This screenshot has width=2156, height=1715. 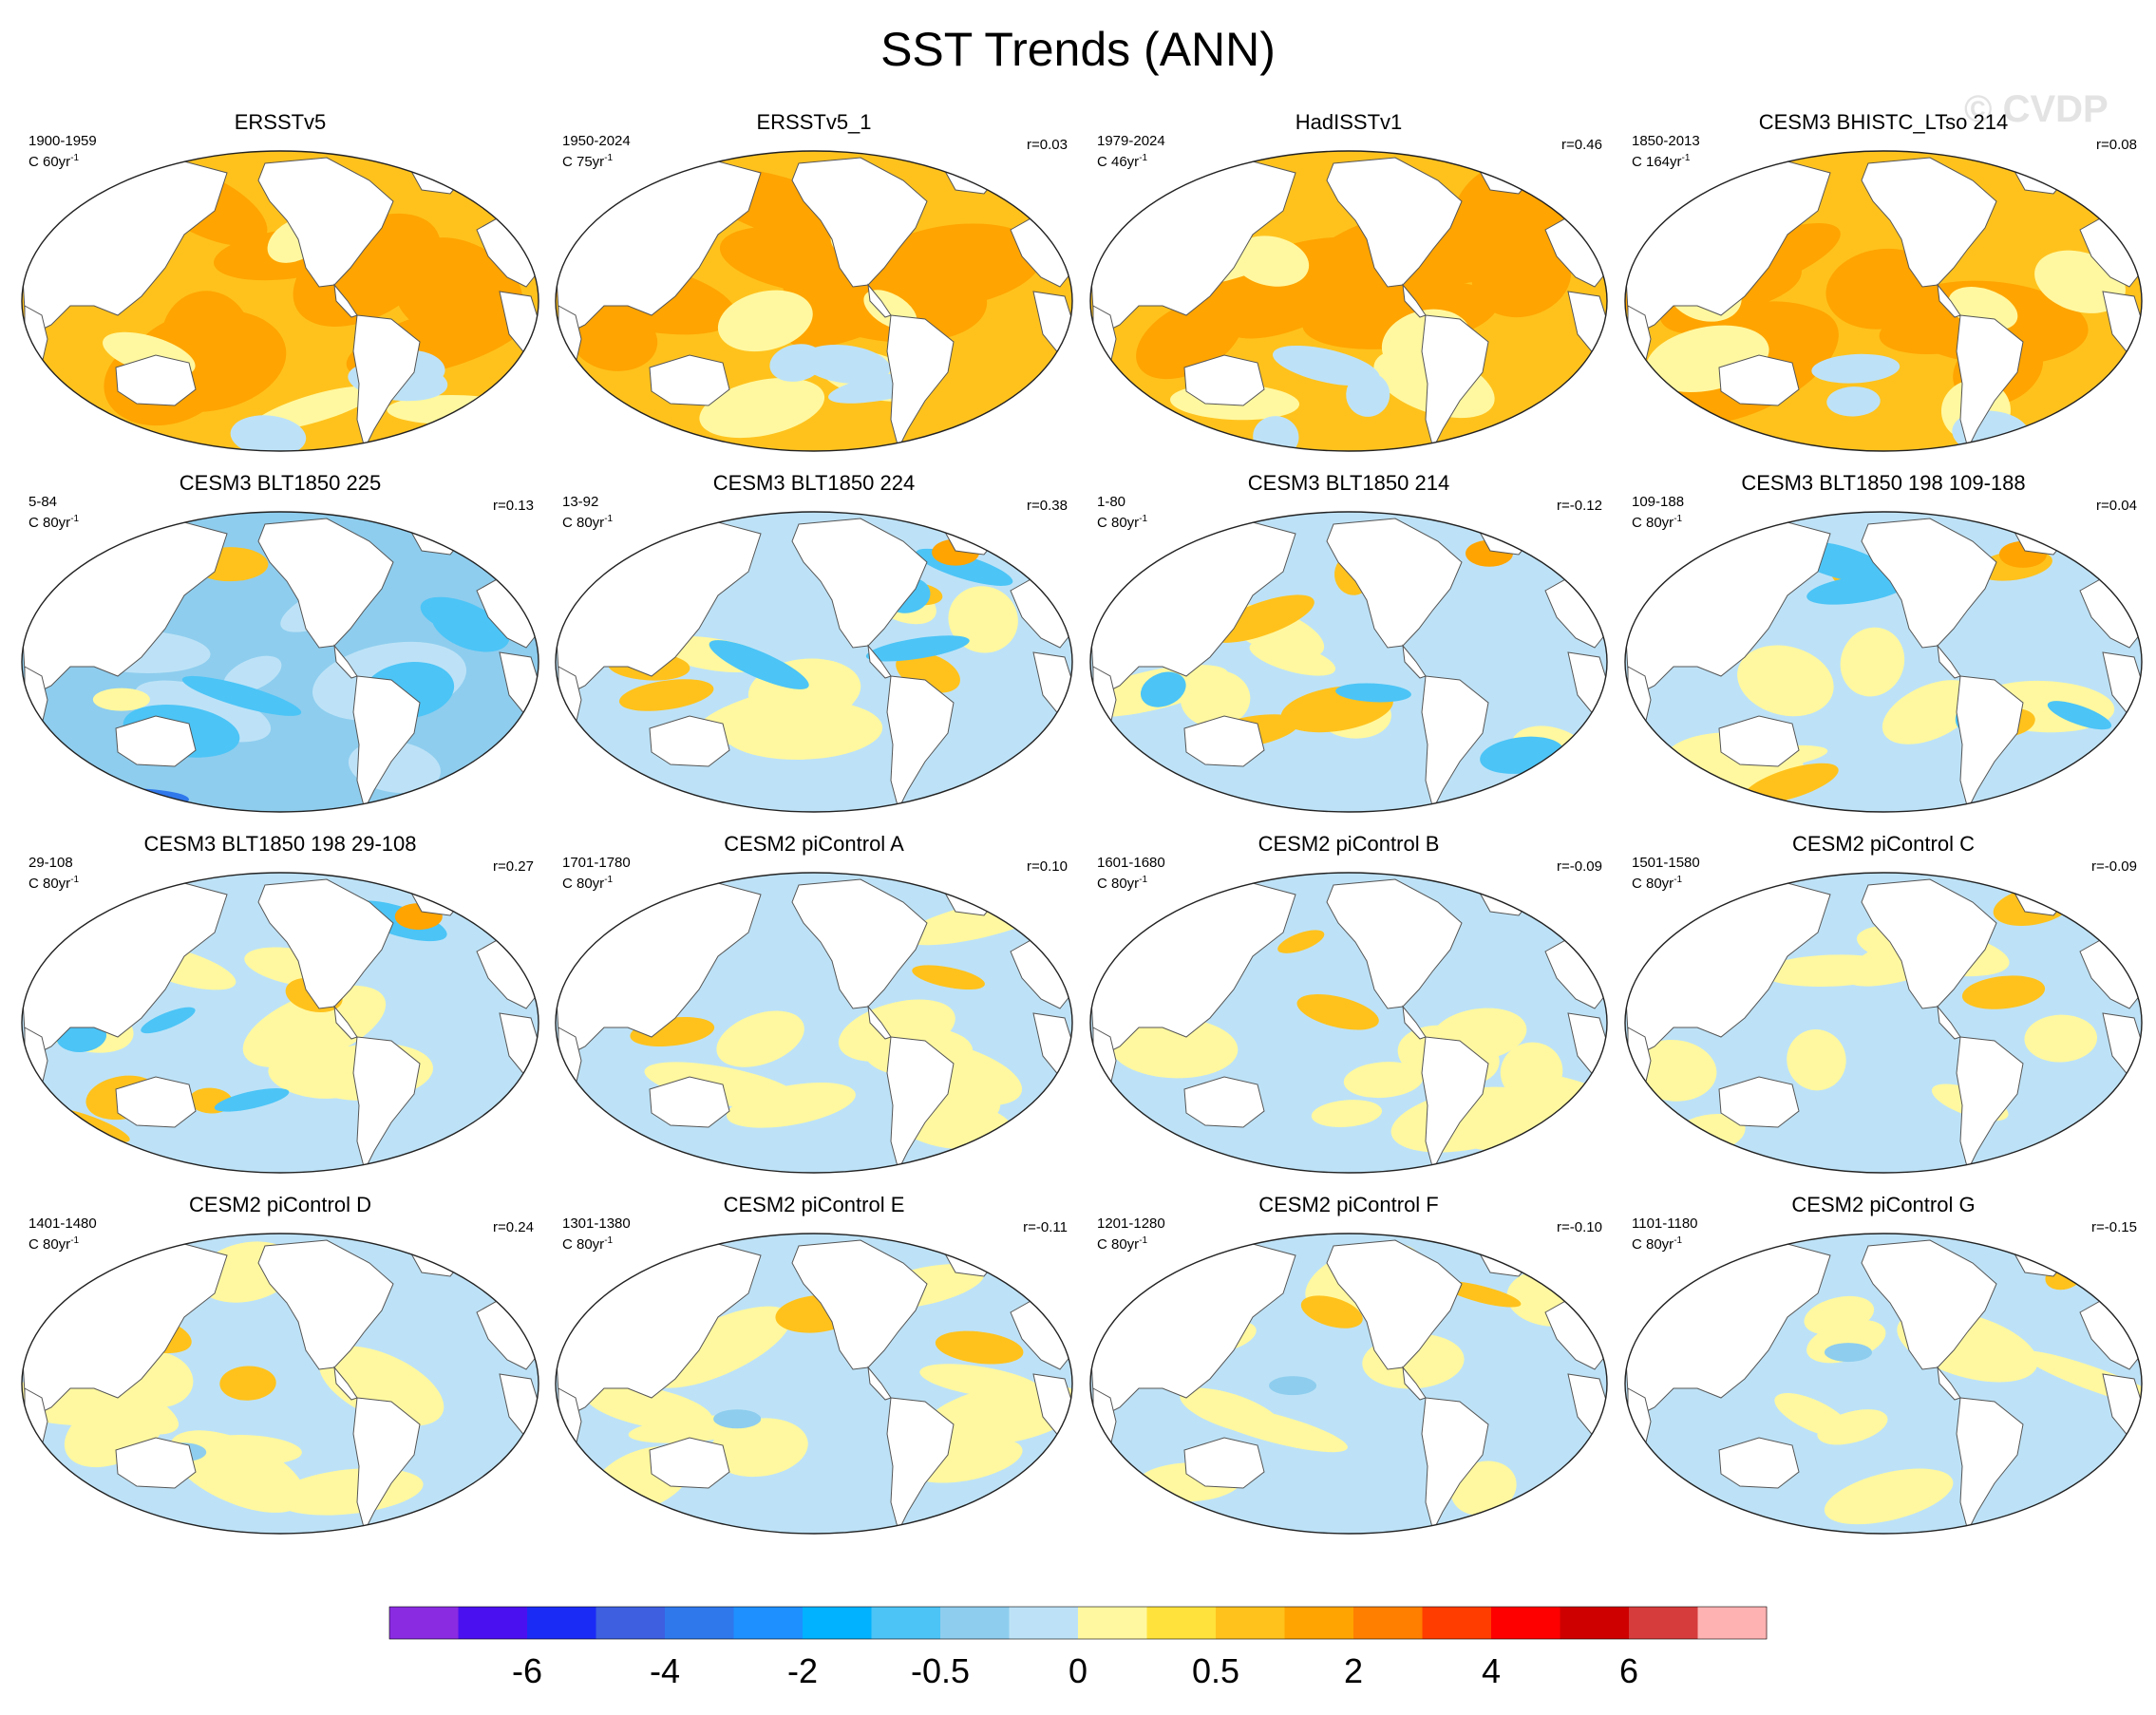 What do you see at coordinates (1047, 145) in the screenshot?
I see `panel-correlation: r=0.03` at bounding box center [1047, 145].